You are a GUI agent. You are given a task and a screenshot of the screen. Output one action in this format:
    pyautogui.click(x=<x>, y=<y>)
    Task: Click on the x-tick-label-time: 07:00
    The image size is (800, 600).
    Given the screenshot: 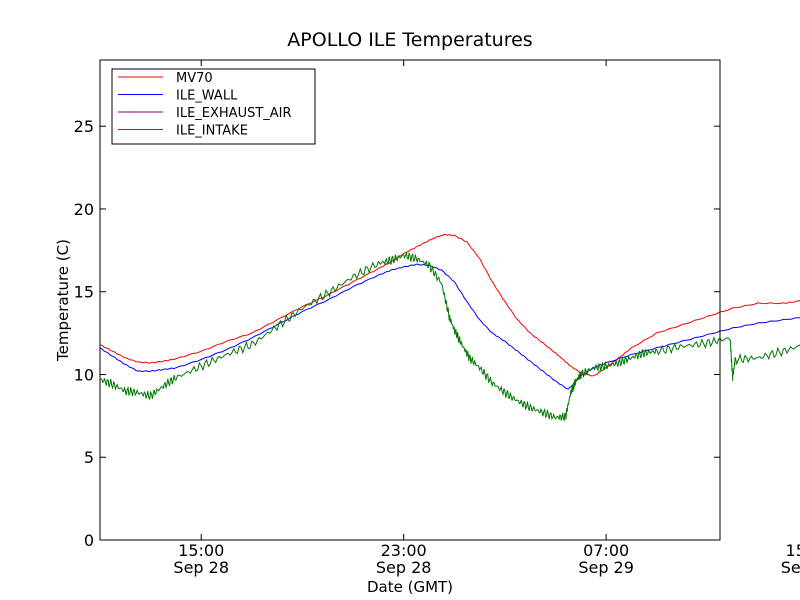 What is the action you would take?
    pyautogui.click(x=606, y=550)
    